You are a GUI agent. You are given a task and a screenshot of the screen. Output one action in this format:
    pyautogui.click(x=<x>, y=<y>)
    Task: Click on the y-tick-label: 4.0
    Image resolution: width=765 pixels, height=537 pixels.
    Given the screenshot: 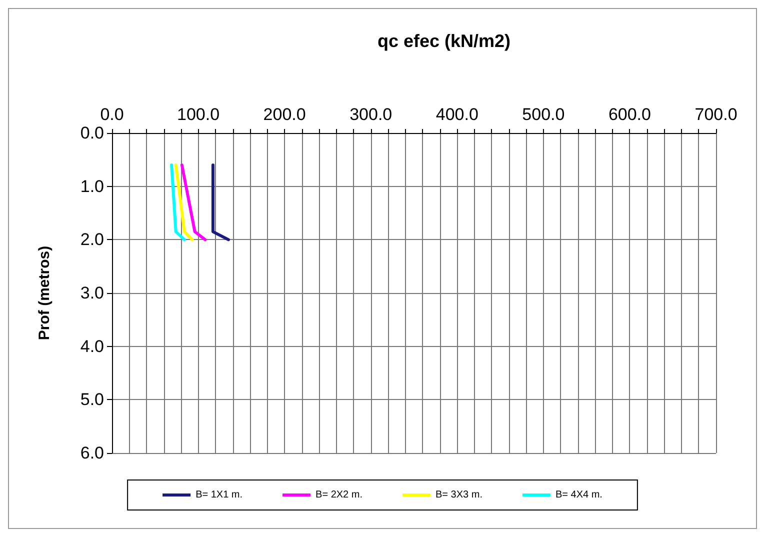 What is the action you would take?
    pyautogui.click(x=92, y=346)
    